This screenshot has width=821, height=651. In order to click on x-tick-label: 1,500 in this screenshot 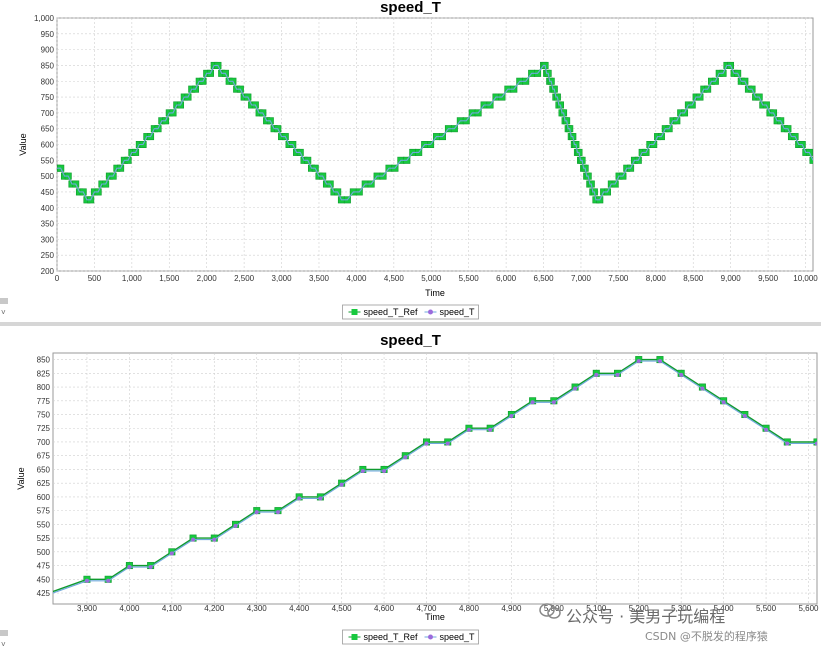, I will do `click(169, 278)`.